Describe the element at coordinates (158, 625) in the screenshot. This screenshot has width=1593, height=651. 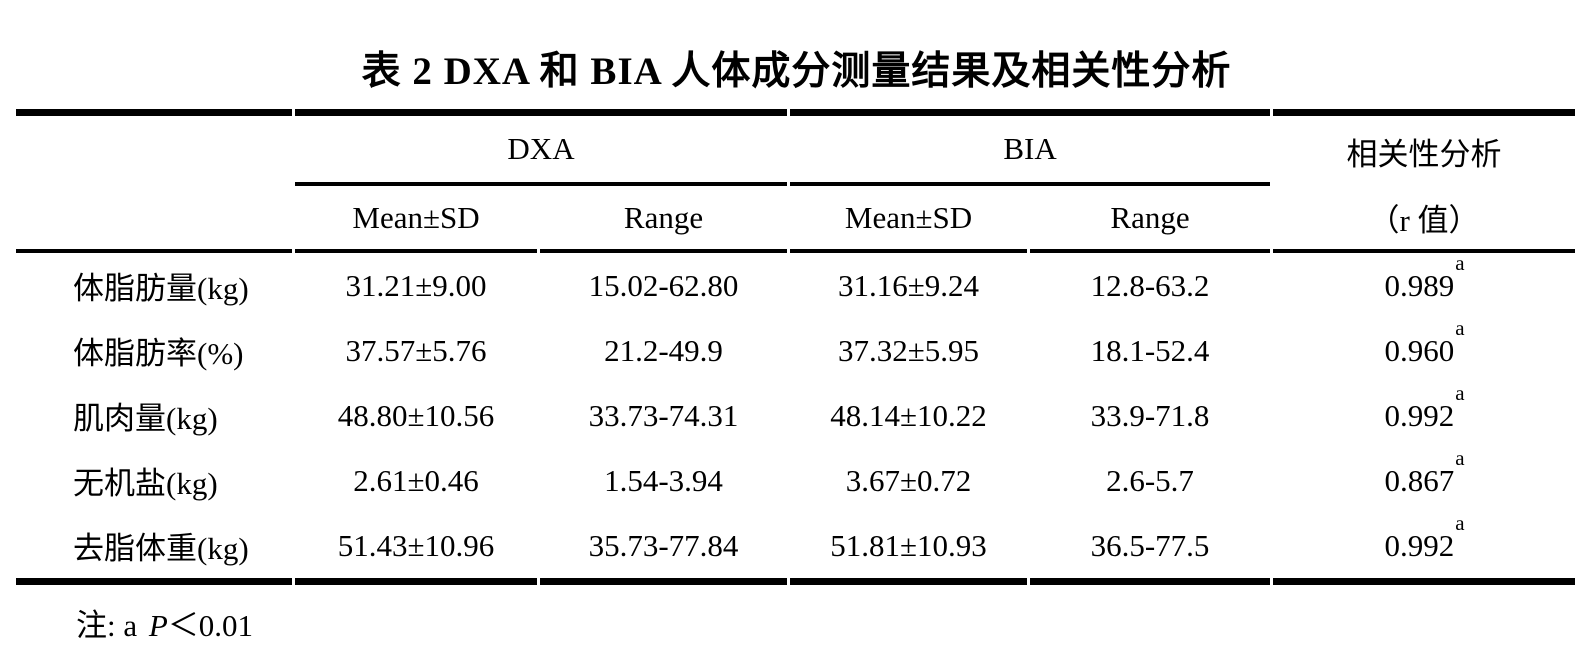
I see `p-symbol: P` at that location.